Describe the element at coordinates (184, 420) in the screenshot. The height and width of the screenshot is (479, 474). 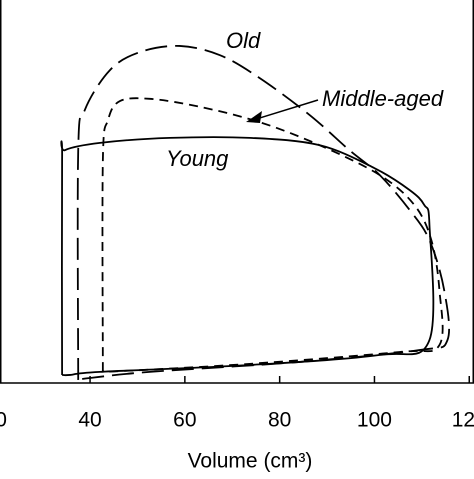
I see `x-tick-label: 60` at that location.